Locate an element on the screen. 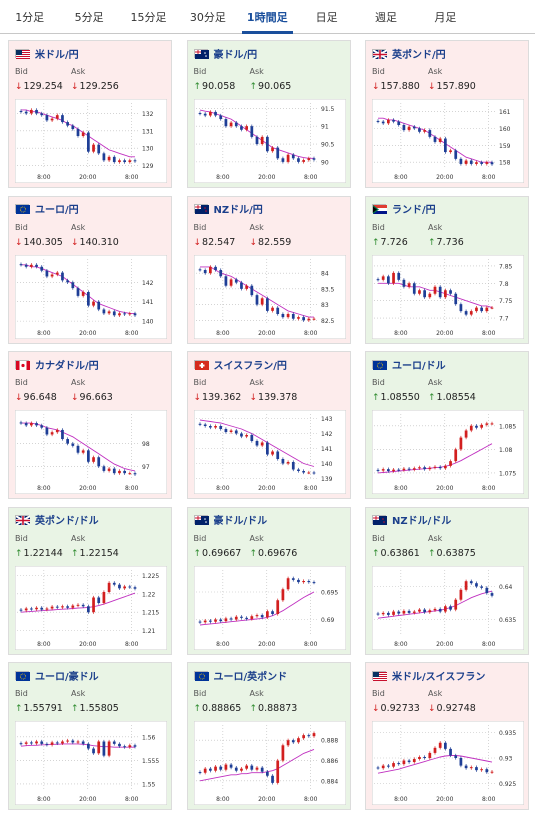 The image size is (535, 815). price-chart: 143 142 141 140 139 8:00 20:00 8:00 is located at coordinates (269, 452).